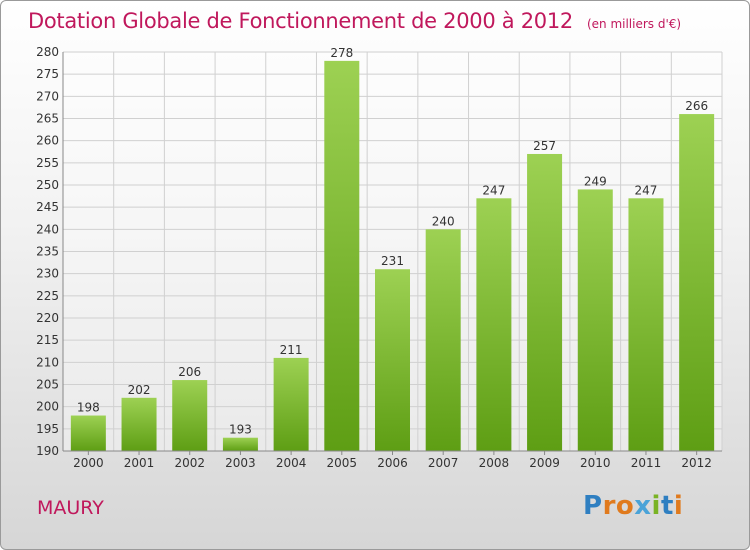  Describe the element at coordinates (47, 229) in the screenshot. I see `y-tick-label: 240` at that location.